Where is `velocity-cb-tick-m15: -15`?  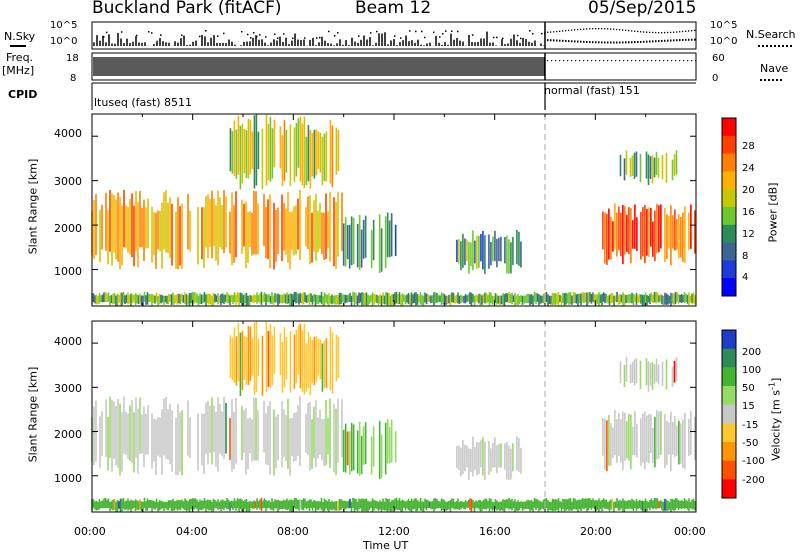
velocity-cb-tick-m15: -15 is located at coordinates (750, 425).